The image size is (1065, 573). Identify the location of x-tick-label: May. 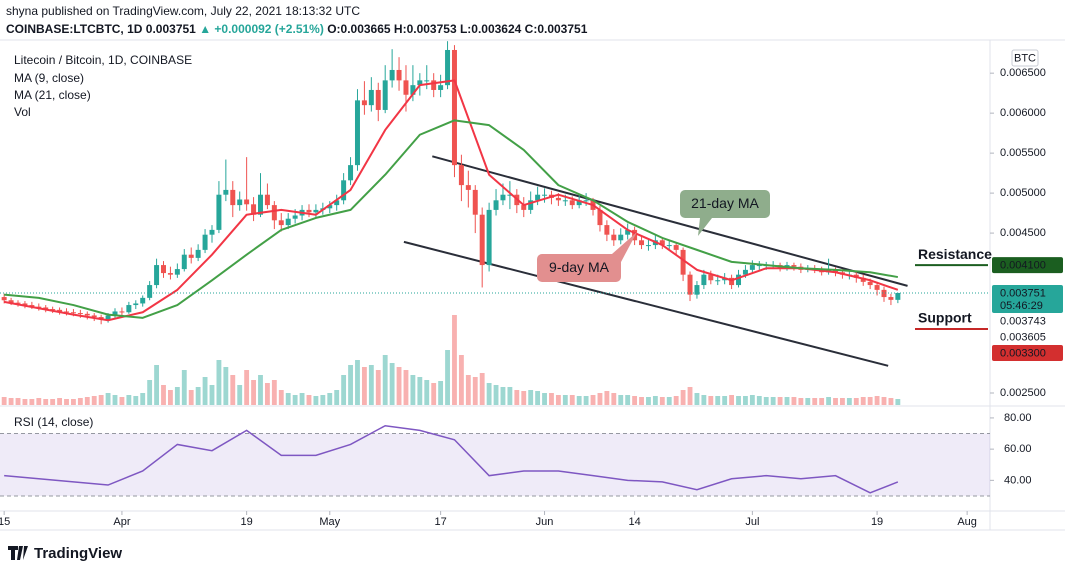
(329, 522).